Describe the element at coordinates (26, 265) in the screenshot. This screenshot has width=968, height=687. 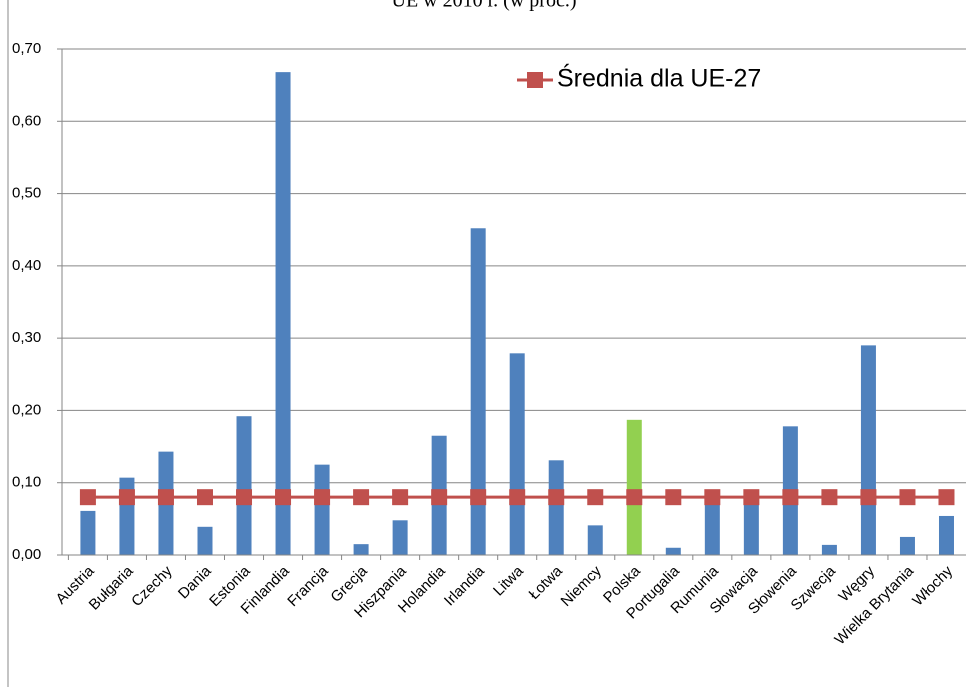
I see `y-tick-label: 0,40` at that location.